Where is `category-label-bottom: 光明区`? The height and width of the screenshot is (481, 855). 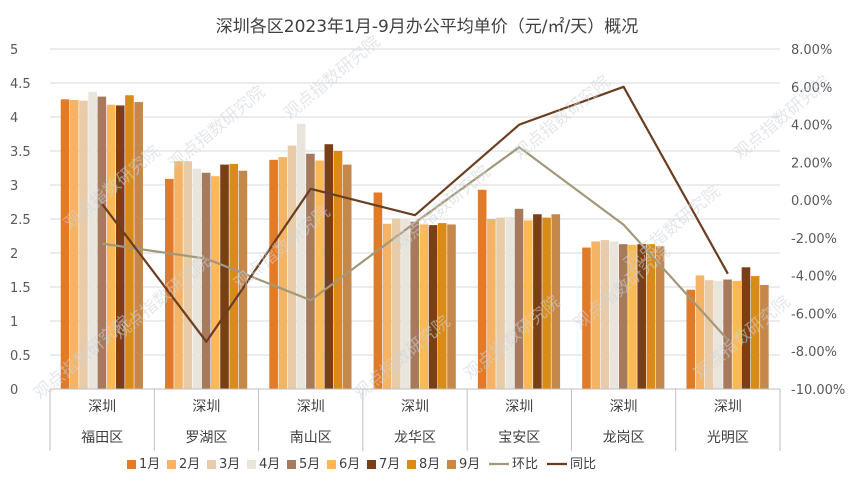 category-label-bottom: 光明区 is located at coordinates (728, 438).